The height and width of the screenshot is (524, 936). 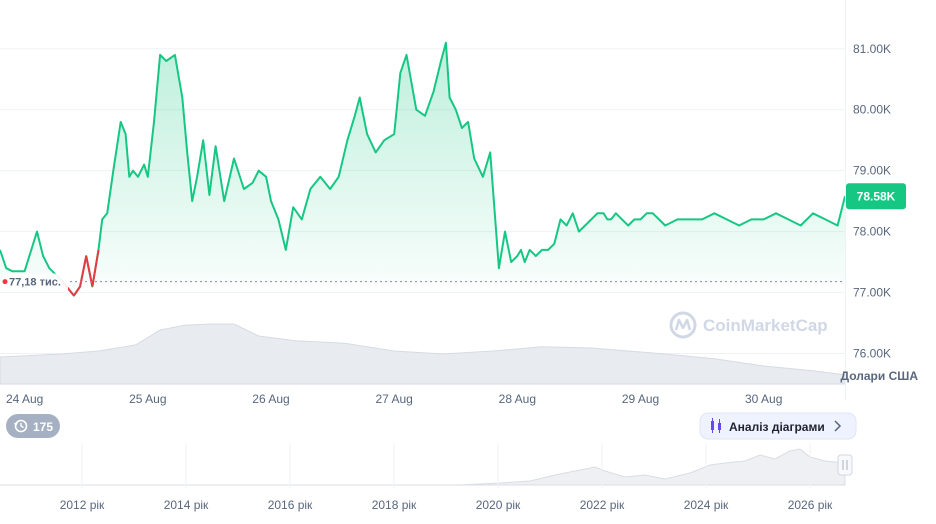 I want to click on x-tick-label: 27 Aug, so click(x=393, y=399).